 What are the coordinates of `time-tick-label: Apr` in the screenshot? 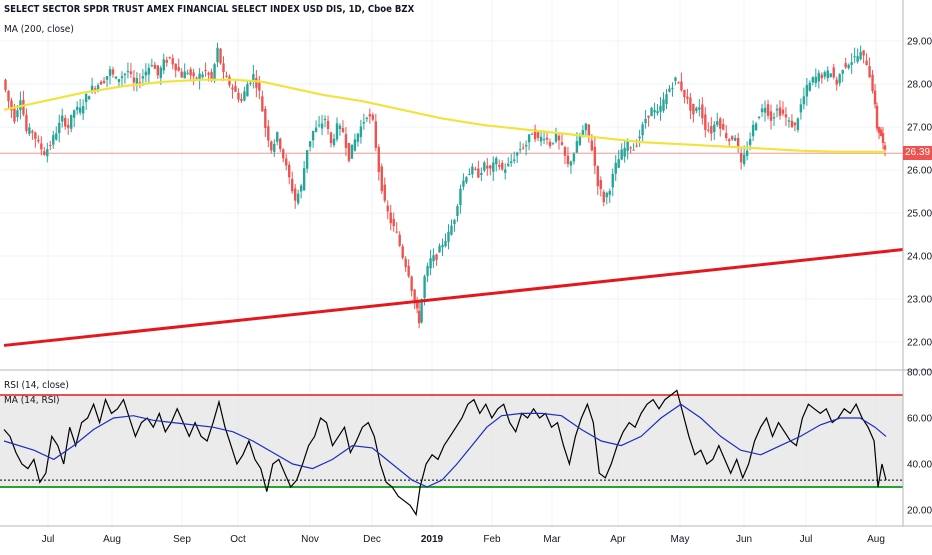 It's located at (618, 539).